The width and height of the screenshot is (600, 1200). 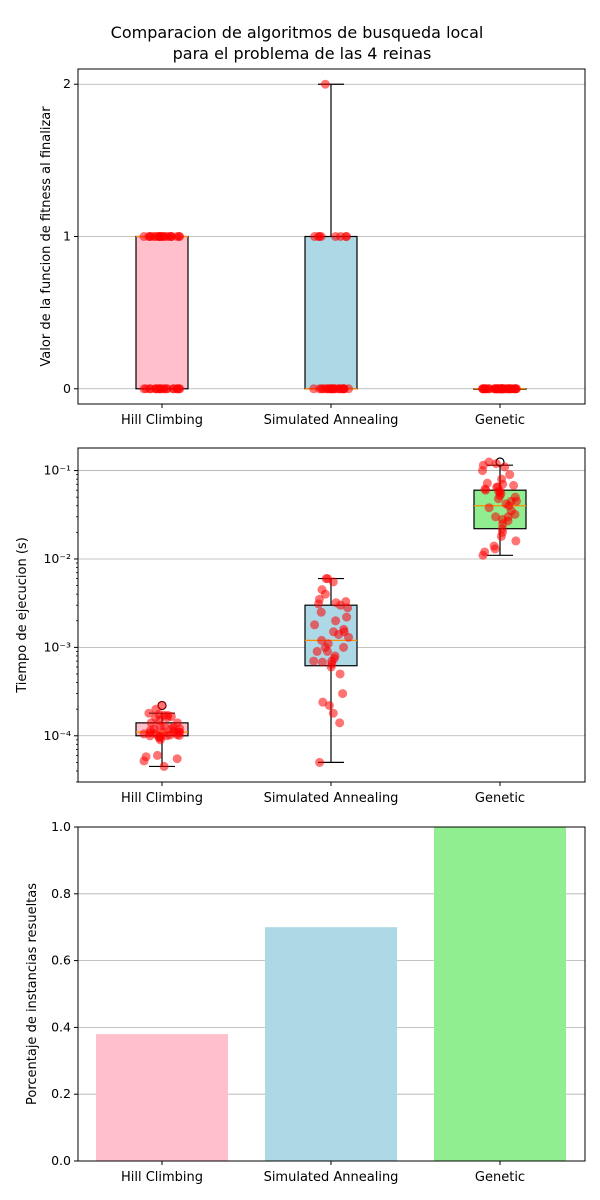 What do you see at coordinates (67, 236) in the screenshot?
I see `y-tick-label: 1` at bounding box center [67, 236].